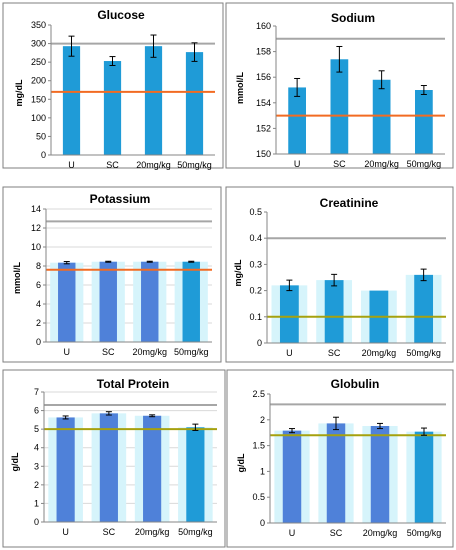  Describe the element at coordinates (123, 95) in the screenshot. I see `plot-area: 0 50 100 150 200 250 300 350 U SC 20mg/kg 50mg/kg` at that location.